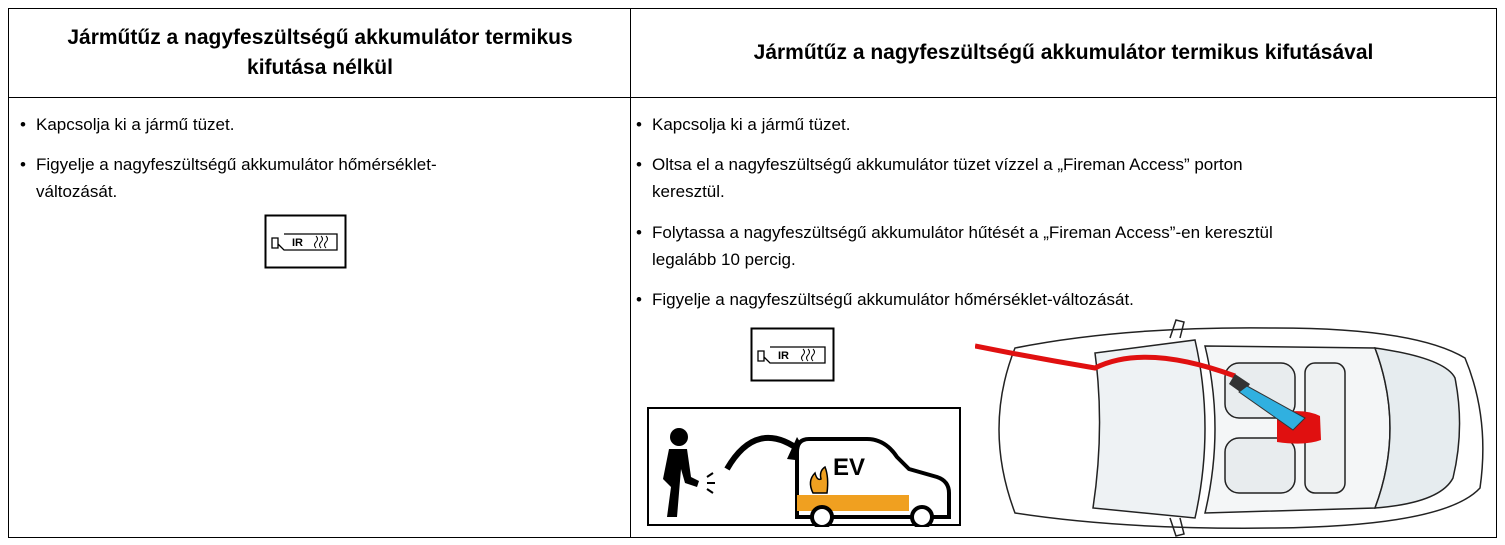 The width and height of the screenshot is (1505, 545). I want to click on ev-label: EV, so click(849, 467).